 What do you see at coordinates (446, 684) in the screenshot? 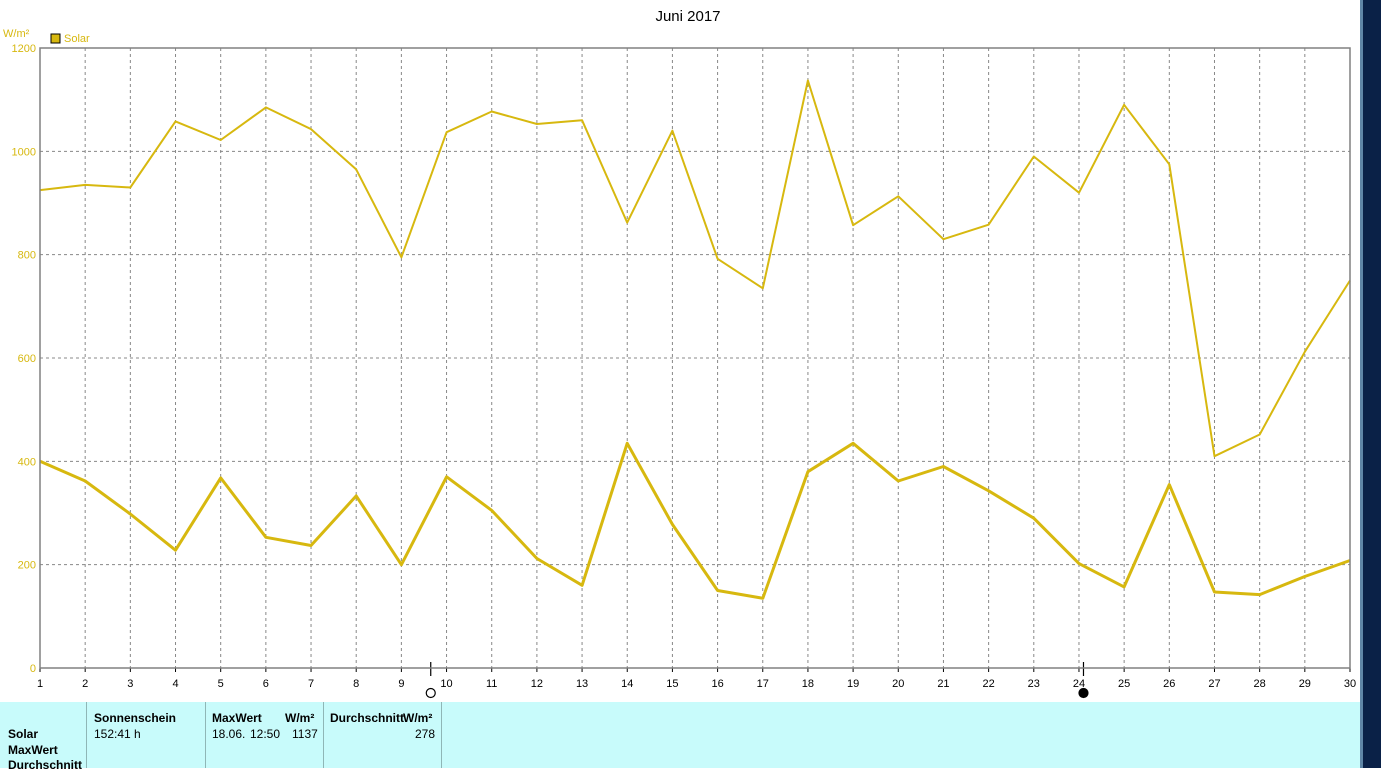
I see `x-tick-label: 10` at bounding box center [446, 684].